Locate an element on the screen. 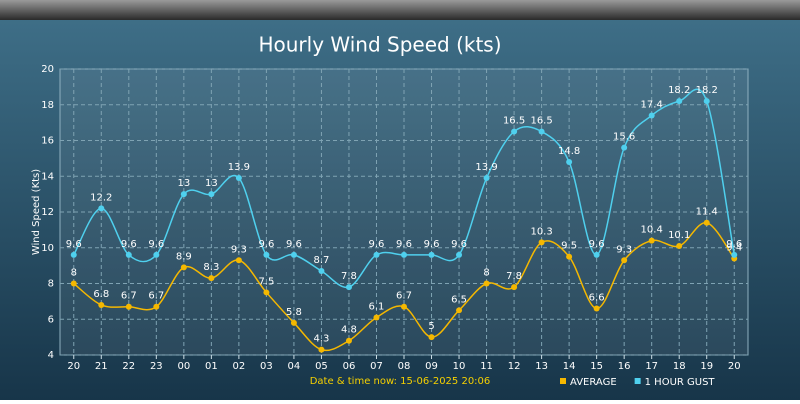  legend-label: 1 HOUR GUST is located at coordinates (680, 382).